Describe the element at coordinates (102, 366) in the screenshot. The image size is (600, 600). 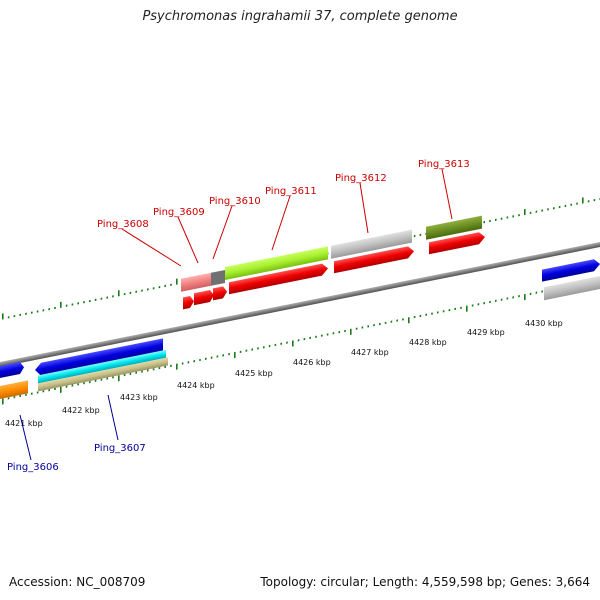
I see `gene-ping-3607-cyan-feature` at that location.